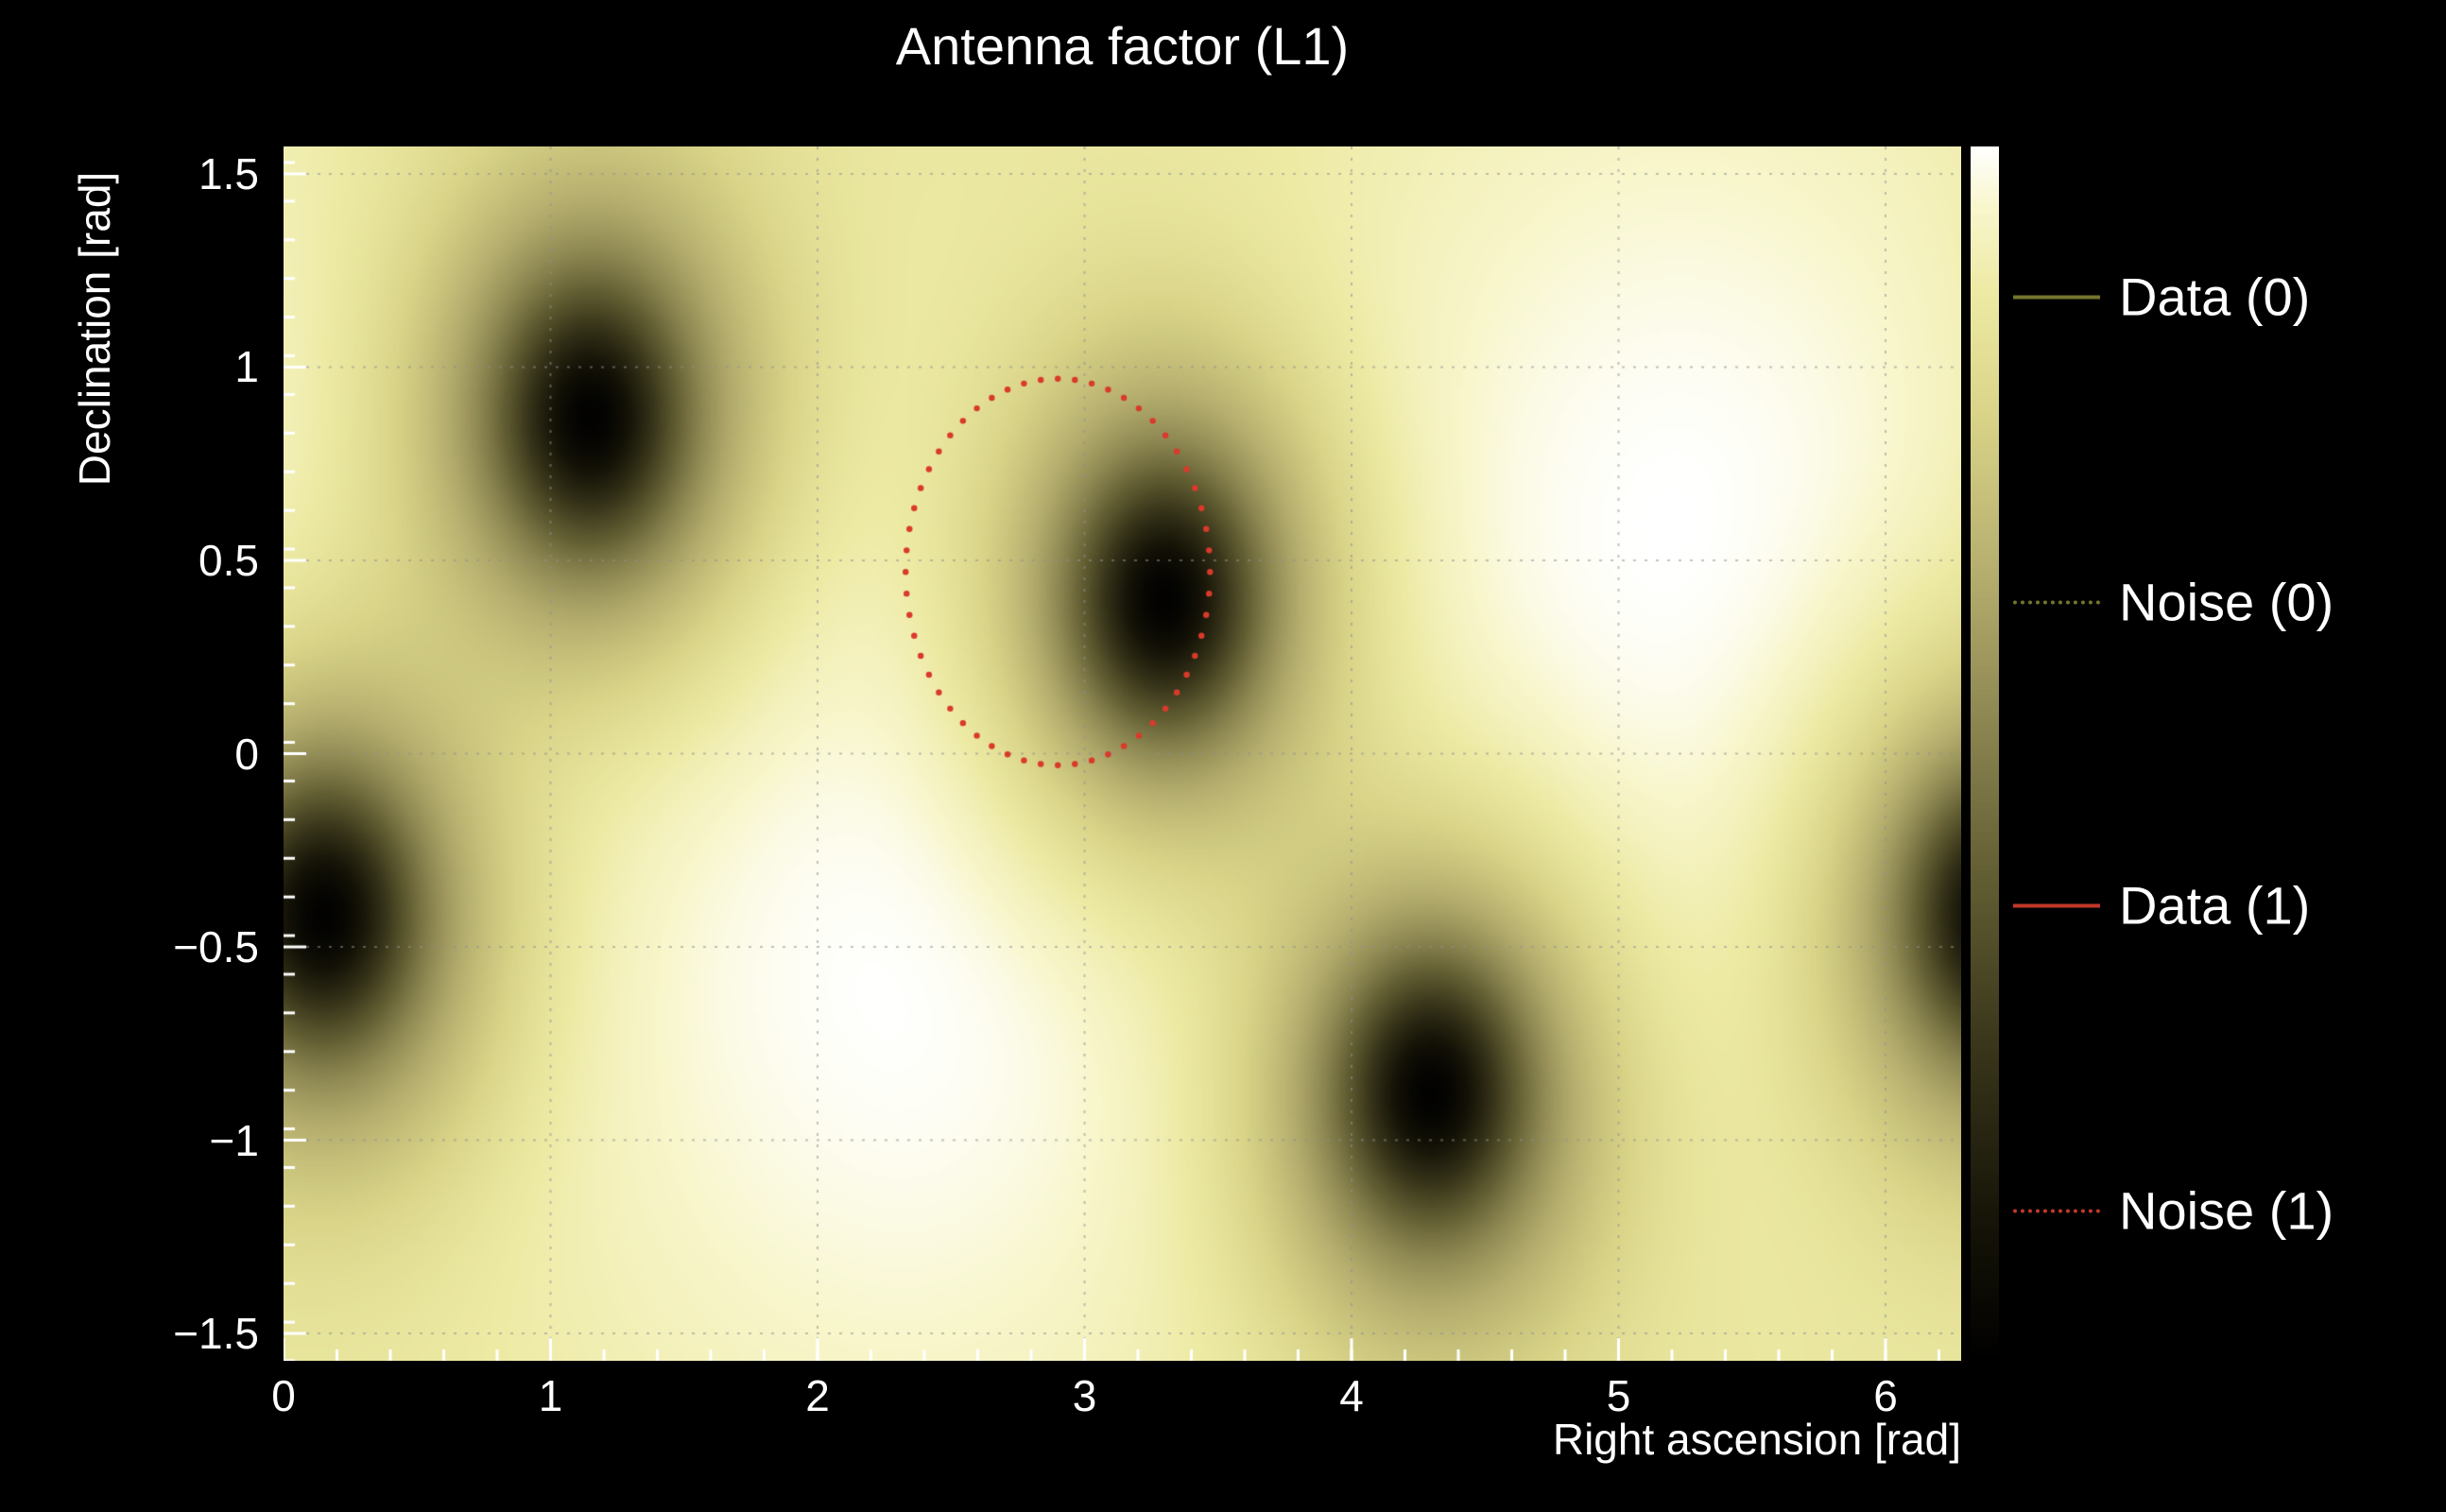  I want to click on chart-title: Antenna factor (L1), so click(1122, 46).